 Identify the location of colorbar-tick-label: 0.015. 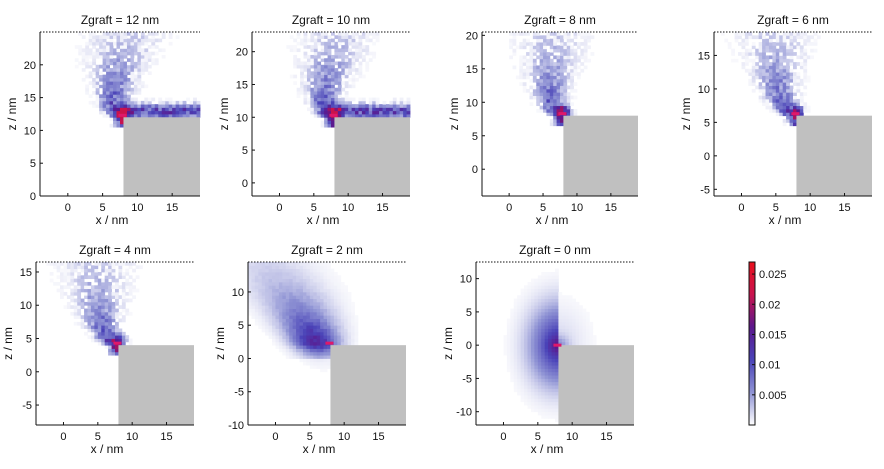
(773, 335).